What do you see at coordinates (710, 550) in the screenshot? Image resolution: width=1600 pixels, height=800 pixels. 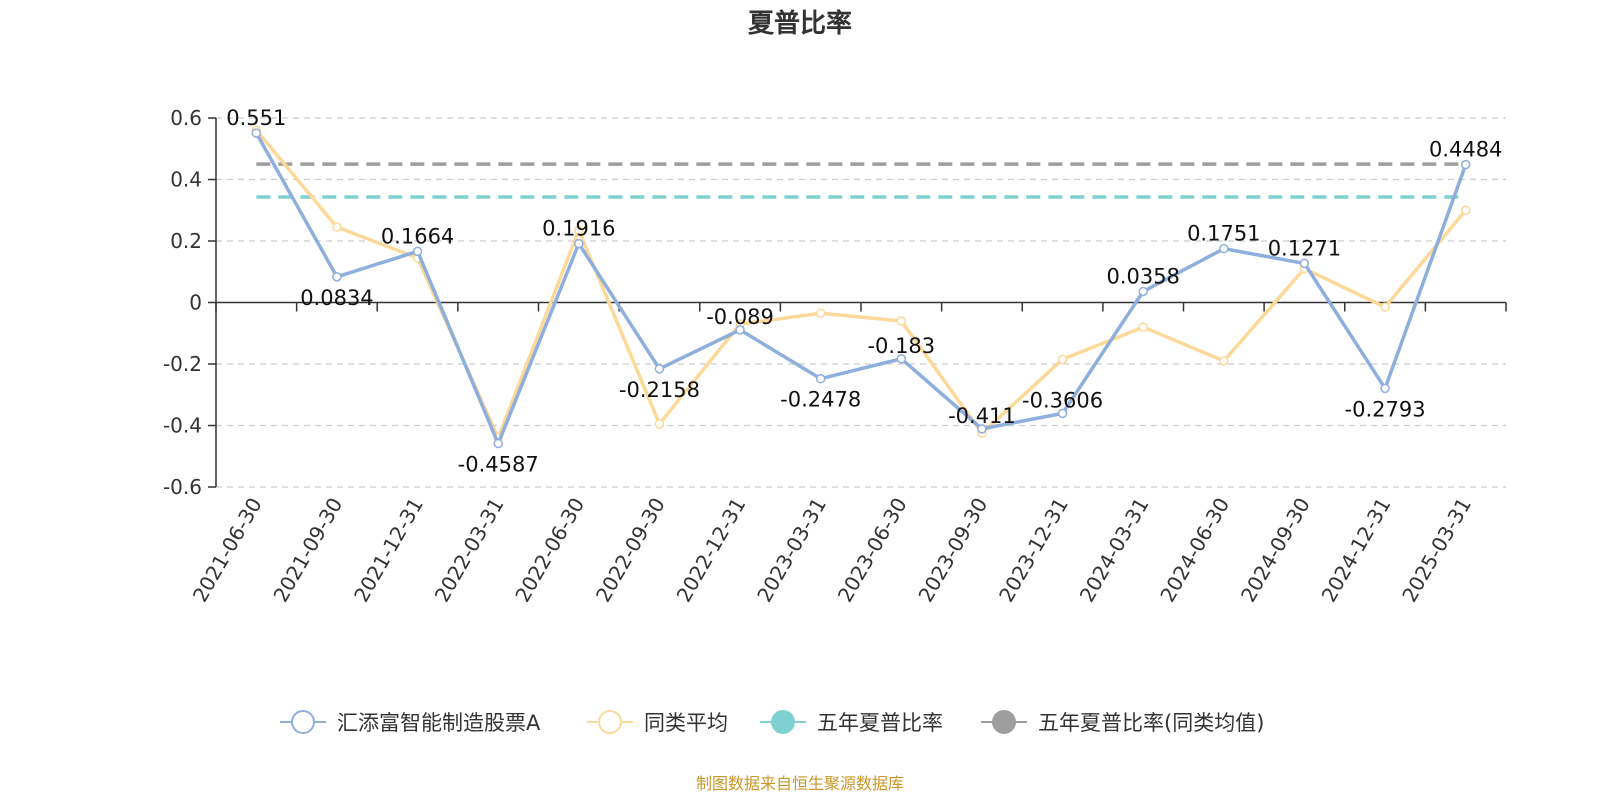 I see `x-tick-label: 2022-12-31` at bounding box center [710, 550].